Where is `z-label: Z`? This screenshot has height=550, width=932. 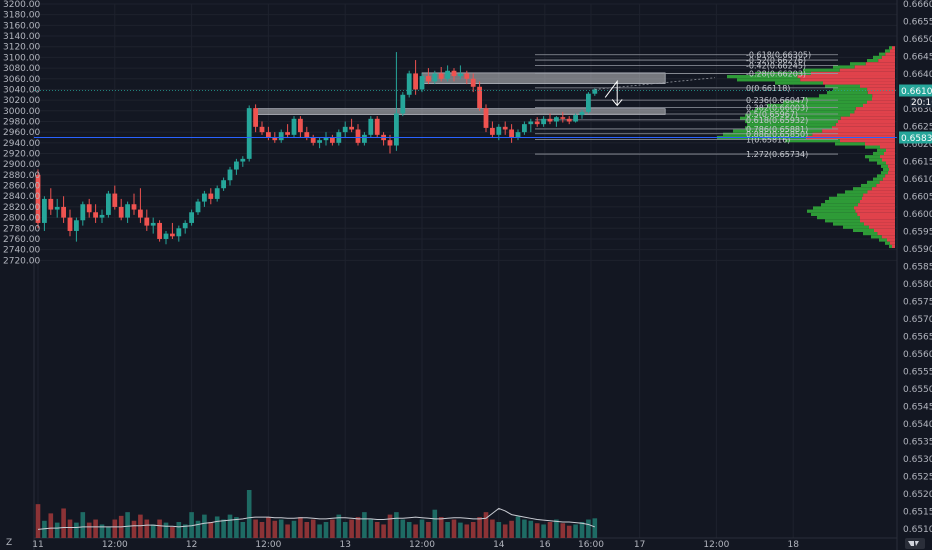 z-label: Z is located at coordinates (9, 543).